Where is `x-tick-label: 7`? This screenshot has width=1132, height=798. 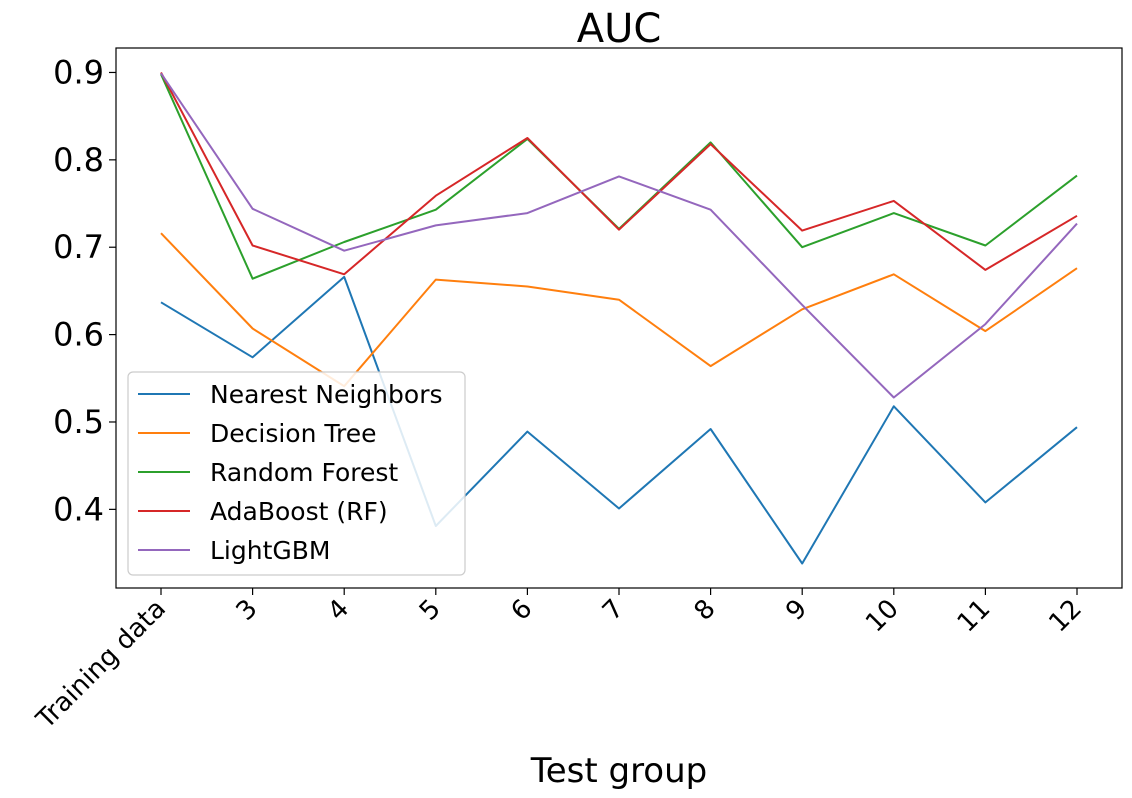
x-tick-label: 7 is located at coordinates (613, 610).